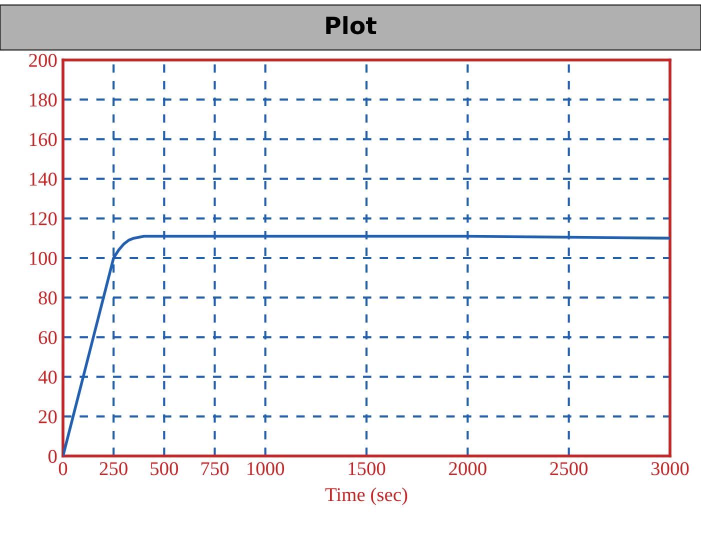 The image size is (701, 536). Describe the element at coordinates (266, 469) in the screenshot. I see `x-tick-label: 1000` at that location.